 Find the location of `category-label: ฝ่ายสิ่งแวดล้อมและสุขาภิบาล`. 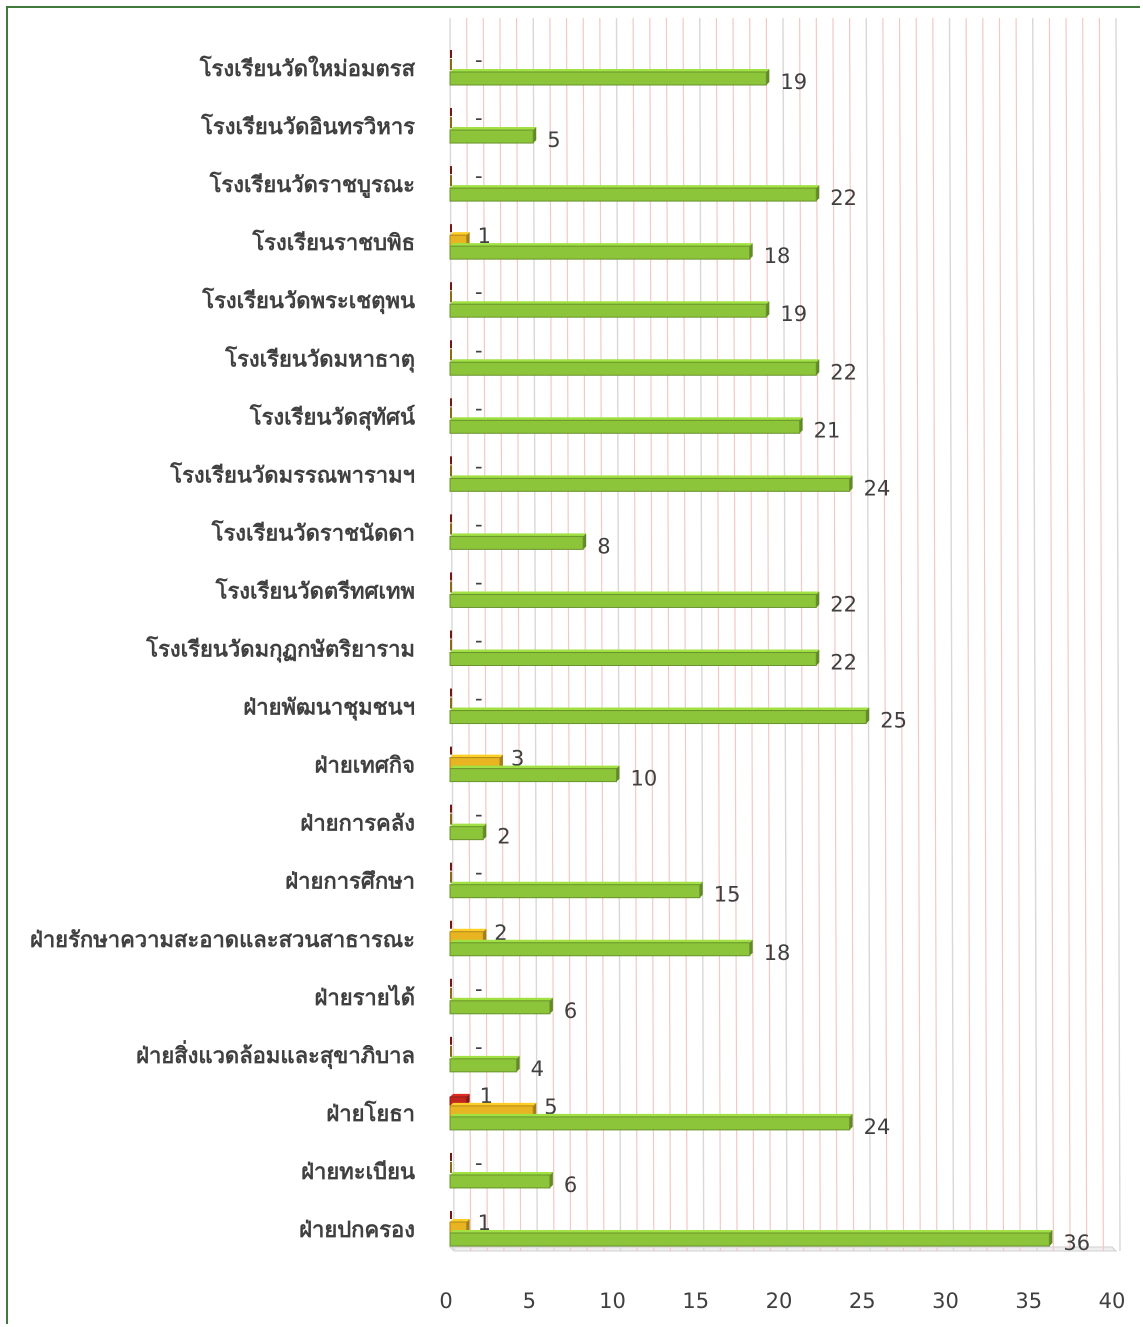

category-label: ฝ่ายสิ่งแวดล้อมและสุขาภิบาล is located at coordinates (275, 1054).